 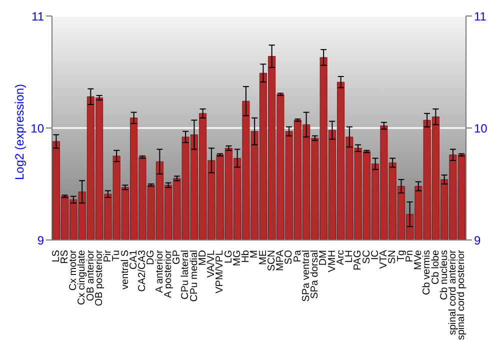 I want to click on x-tick-label: Tg, so click(x=401, y=256).